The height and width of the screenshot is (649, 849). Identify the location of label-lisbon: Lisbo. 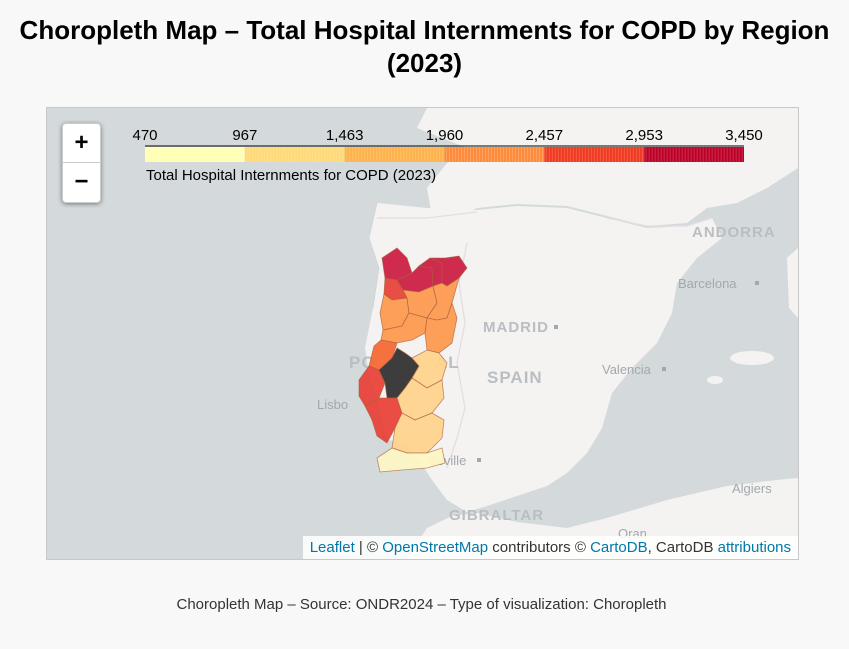
(332, 404).